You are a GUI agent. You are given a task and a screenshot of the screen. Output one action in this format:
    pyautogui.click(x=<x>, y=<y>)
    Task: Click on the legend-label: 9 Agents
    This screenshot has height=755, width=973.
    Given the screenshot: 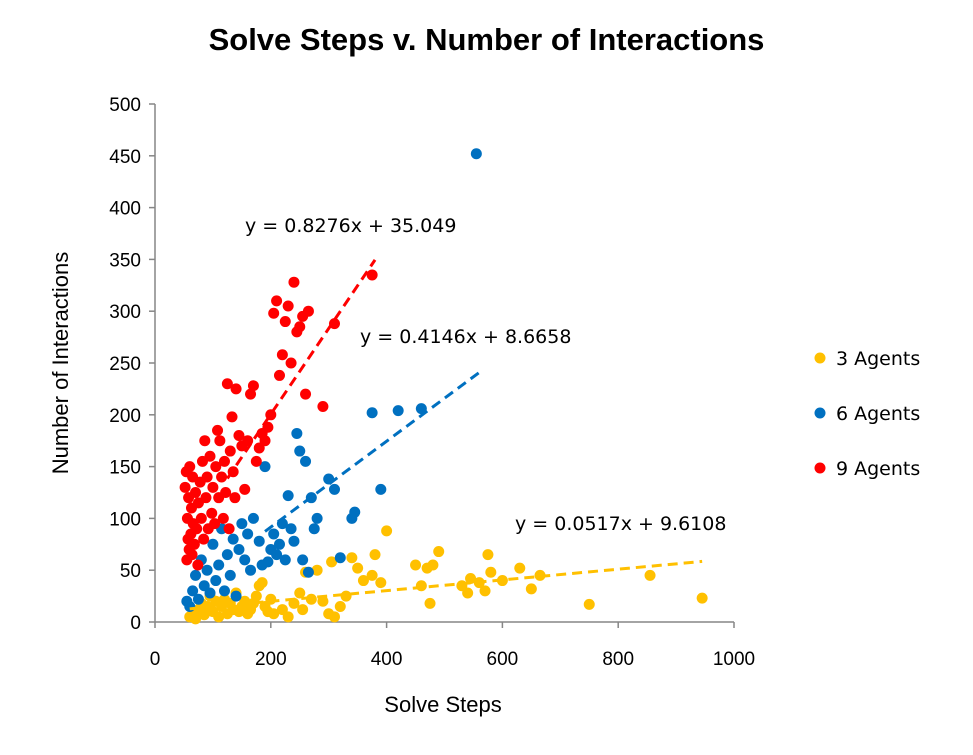 What is the action you would take?
    pyautogui.click(x=878, y=469)
    